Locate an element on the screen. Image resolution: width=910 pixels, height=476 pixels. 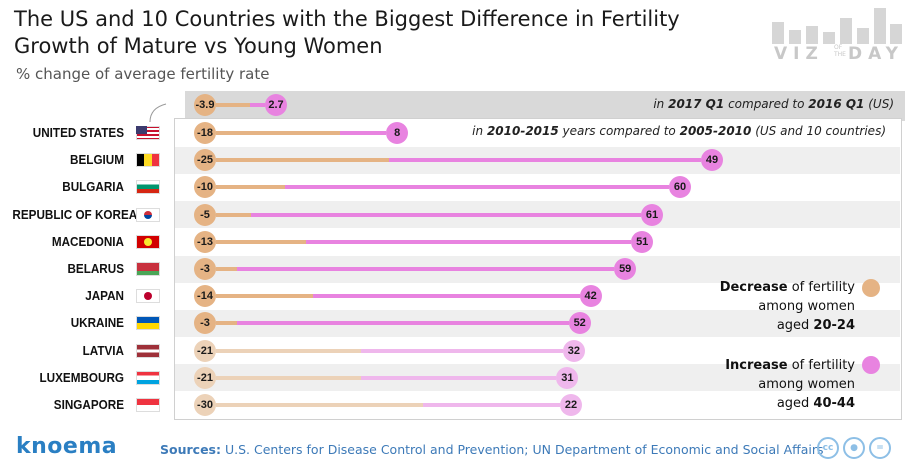
logo-word-day: DAY is located at coordinates (876, 54).